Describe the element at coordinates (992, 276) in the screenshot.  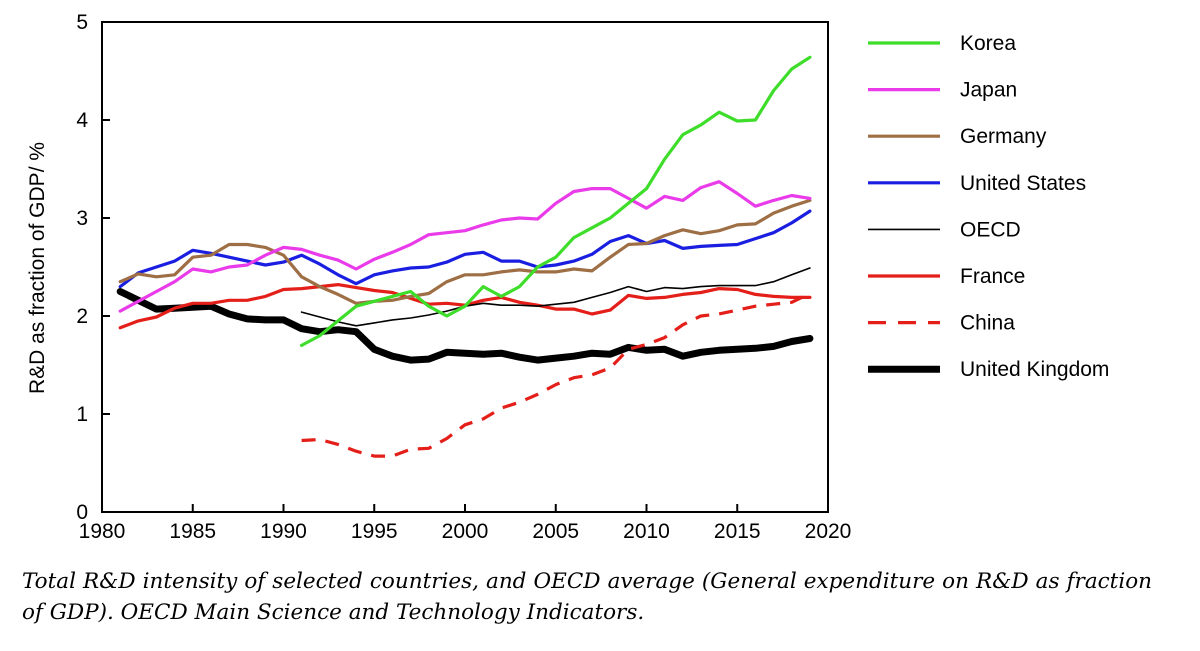
I see `legend-label: France` at that location.